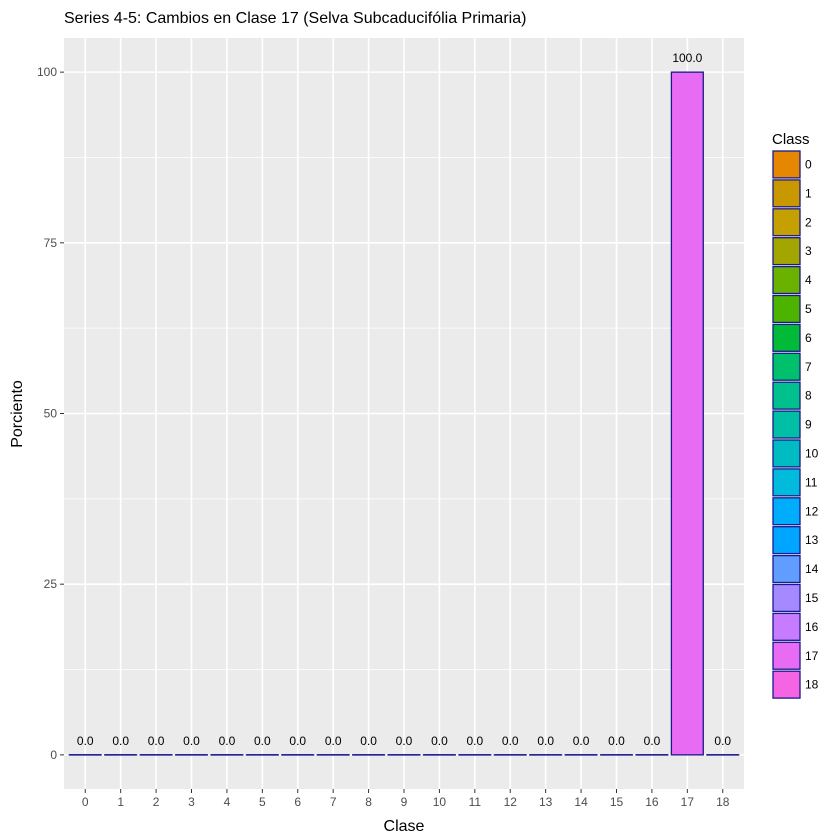 This screenshot has height=840, width=840. I want to click on x-tick-label: 8, so click(368, 802).